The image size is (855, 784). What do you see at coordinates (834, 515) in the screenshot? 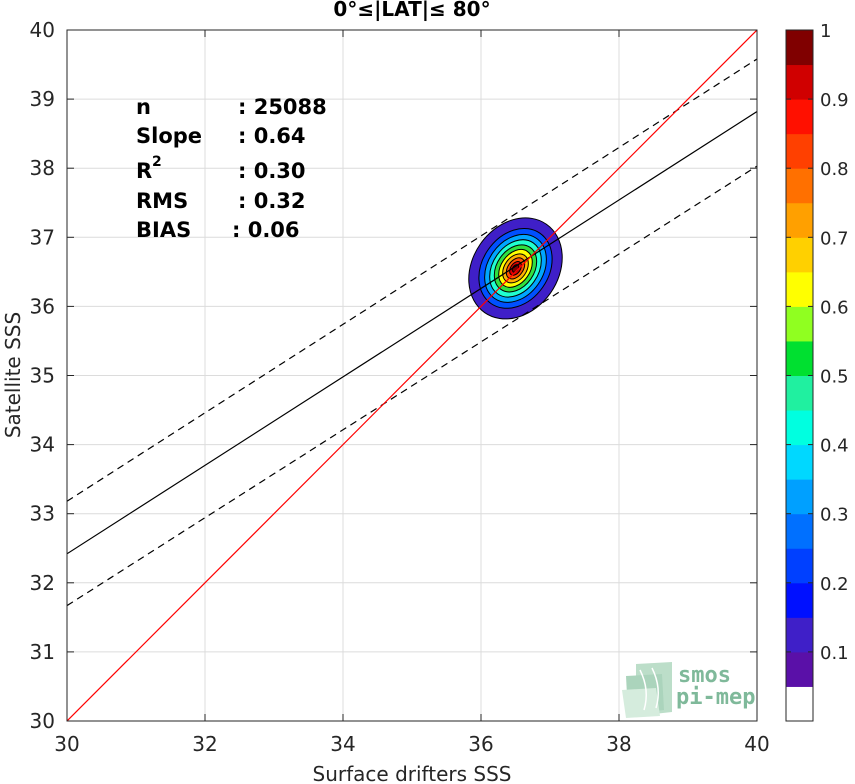
I see `colorbar-tick-label: 0.3` at bounding box center [834, 515].